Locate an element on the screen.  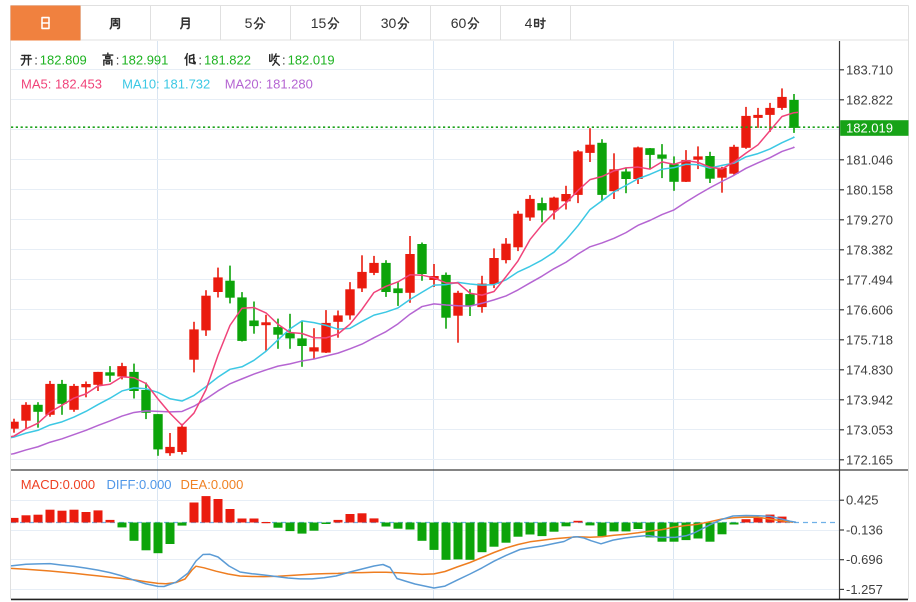
svg-text: 180.158 is located at coordinates (869, 189).